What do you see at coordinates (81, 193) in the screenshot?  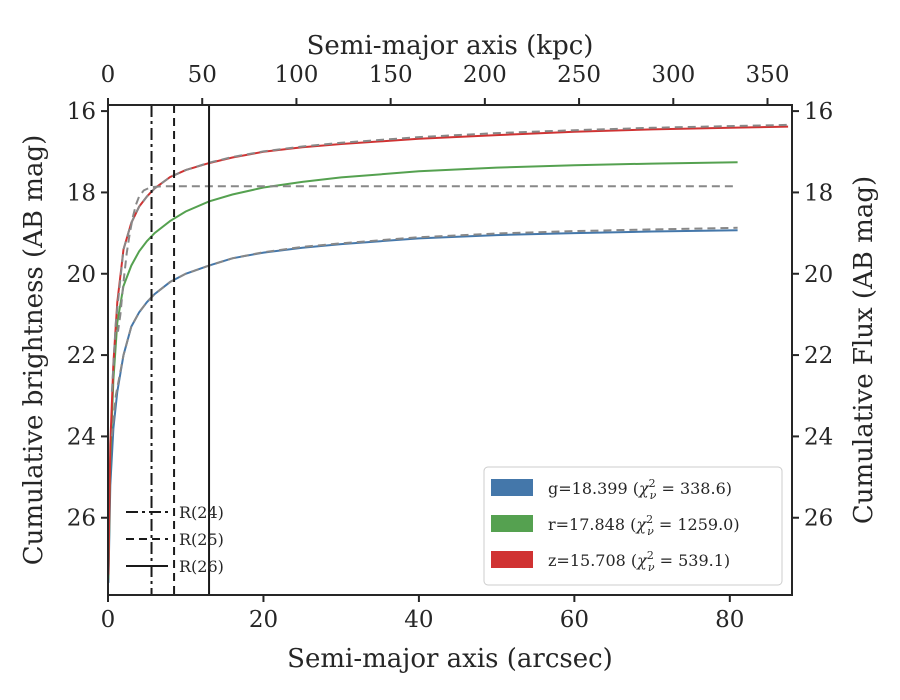 I see `y-tick-label: 18` at bounding box center [81, 193].